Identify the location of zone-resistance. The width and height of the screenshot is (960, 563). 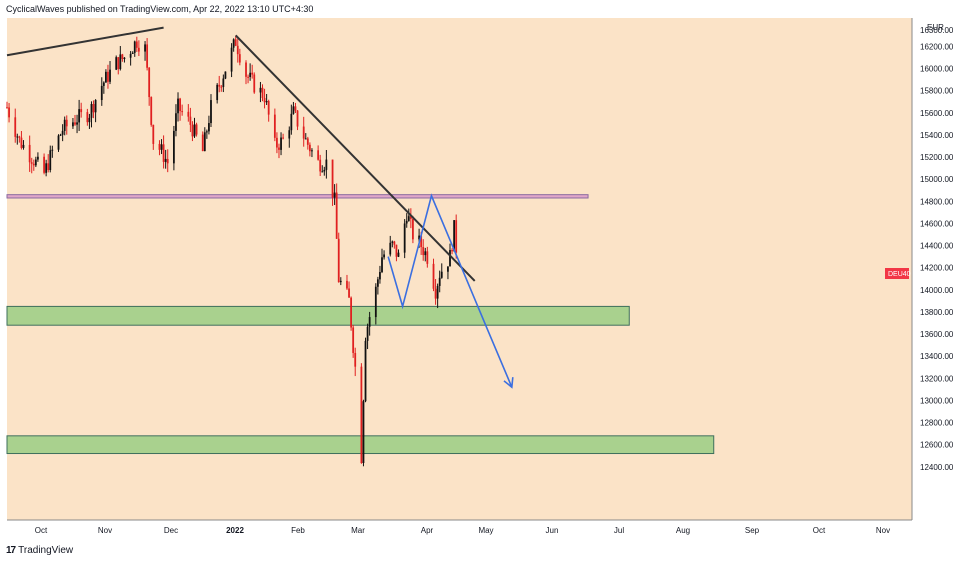
(297, 196).